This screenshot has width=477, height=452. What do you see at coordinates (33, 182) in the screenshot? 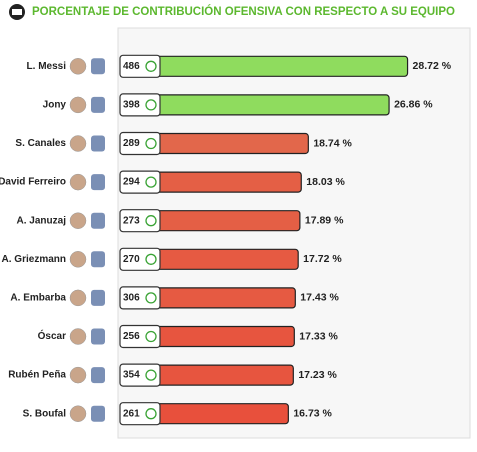
I see `category-label: David Ferreiro` at bounding box center [33, 182].